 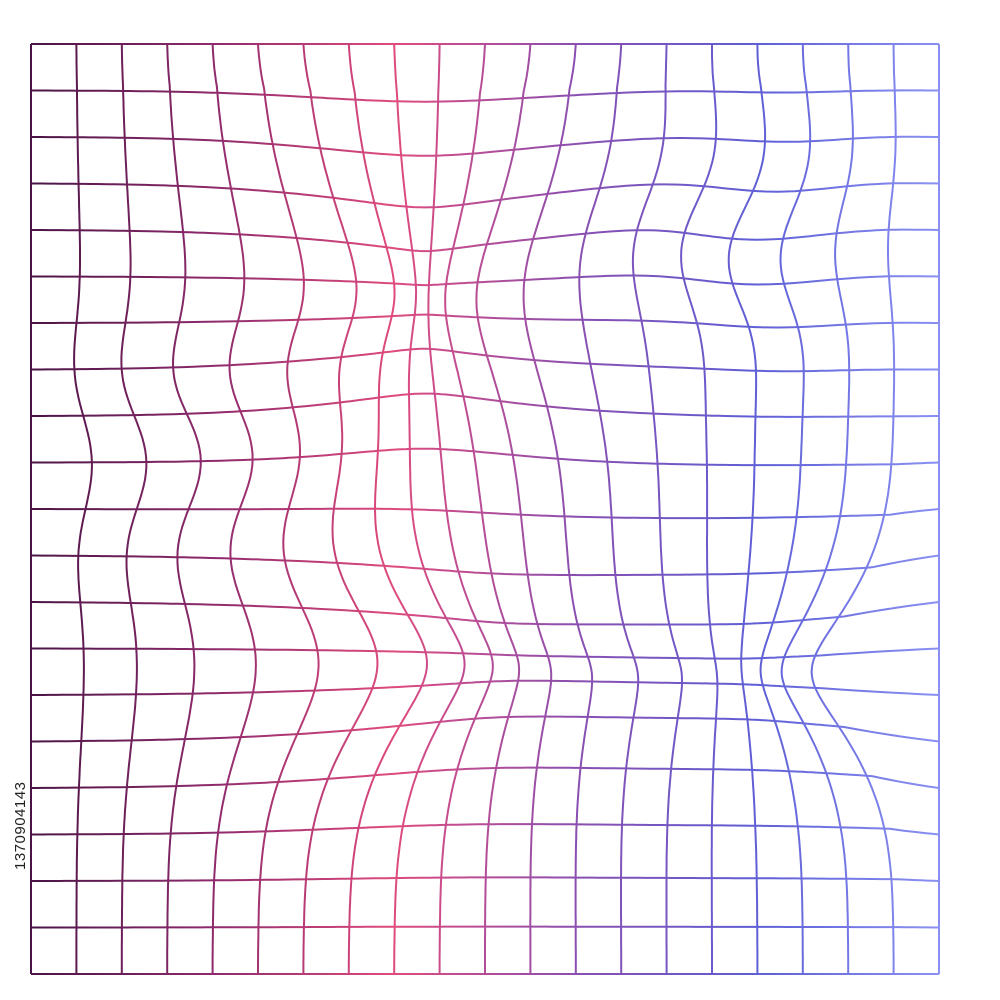 I want to click on stock-id-watermark: 1370904143, so click(x=20, y=825).